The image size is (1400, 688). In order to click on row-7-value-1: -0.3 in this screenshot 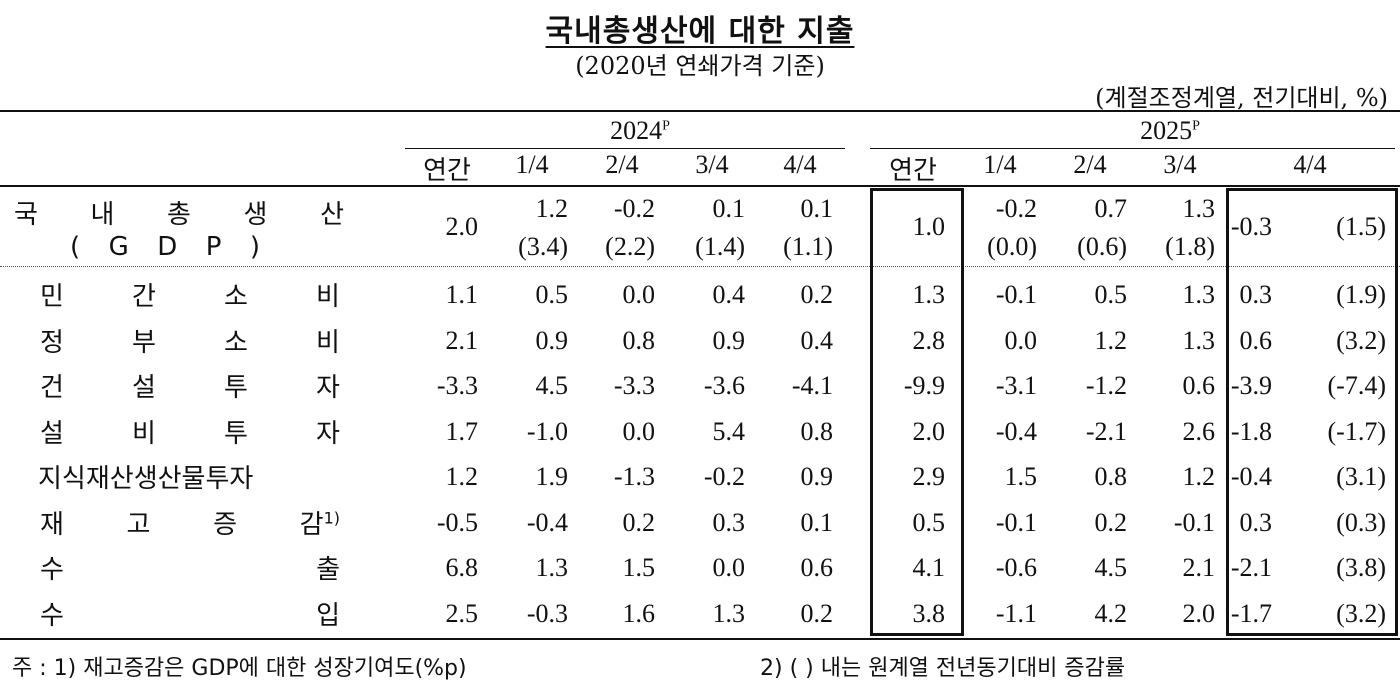, I will do `click(547, 613)`.